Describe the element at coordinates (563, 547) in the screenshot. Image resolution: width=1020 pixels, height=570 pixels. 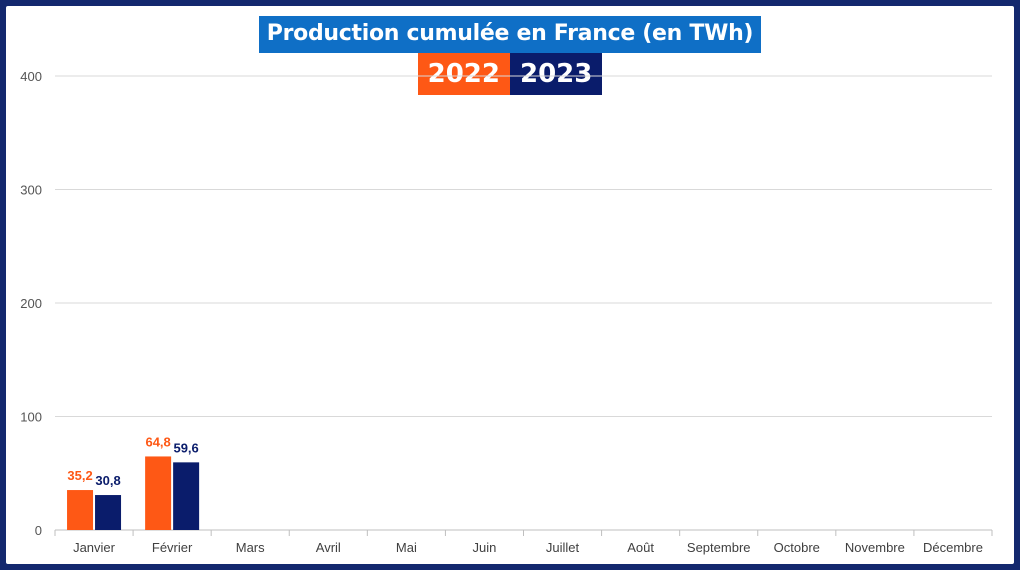
I see `x-tick-label: Juillet` at that location.